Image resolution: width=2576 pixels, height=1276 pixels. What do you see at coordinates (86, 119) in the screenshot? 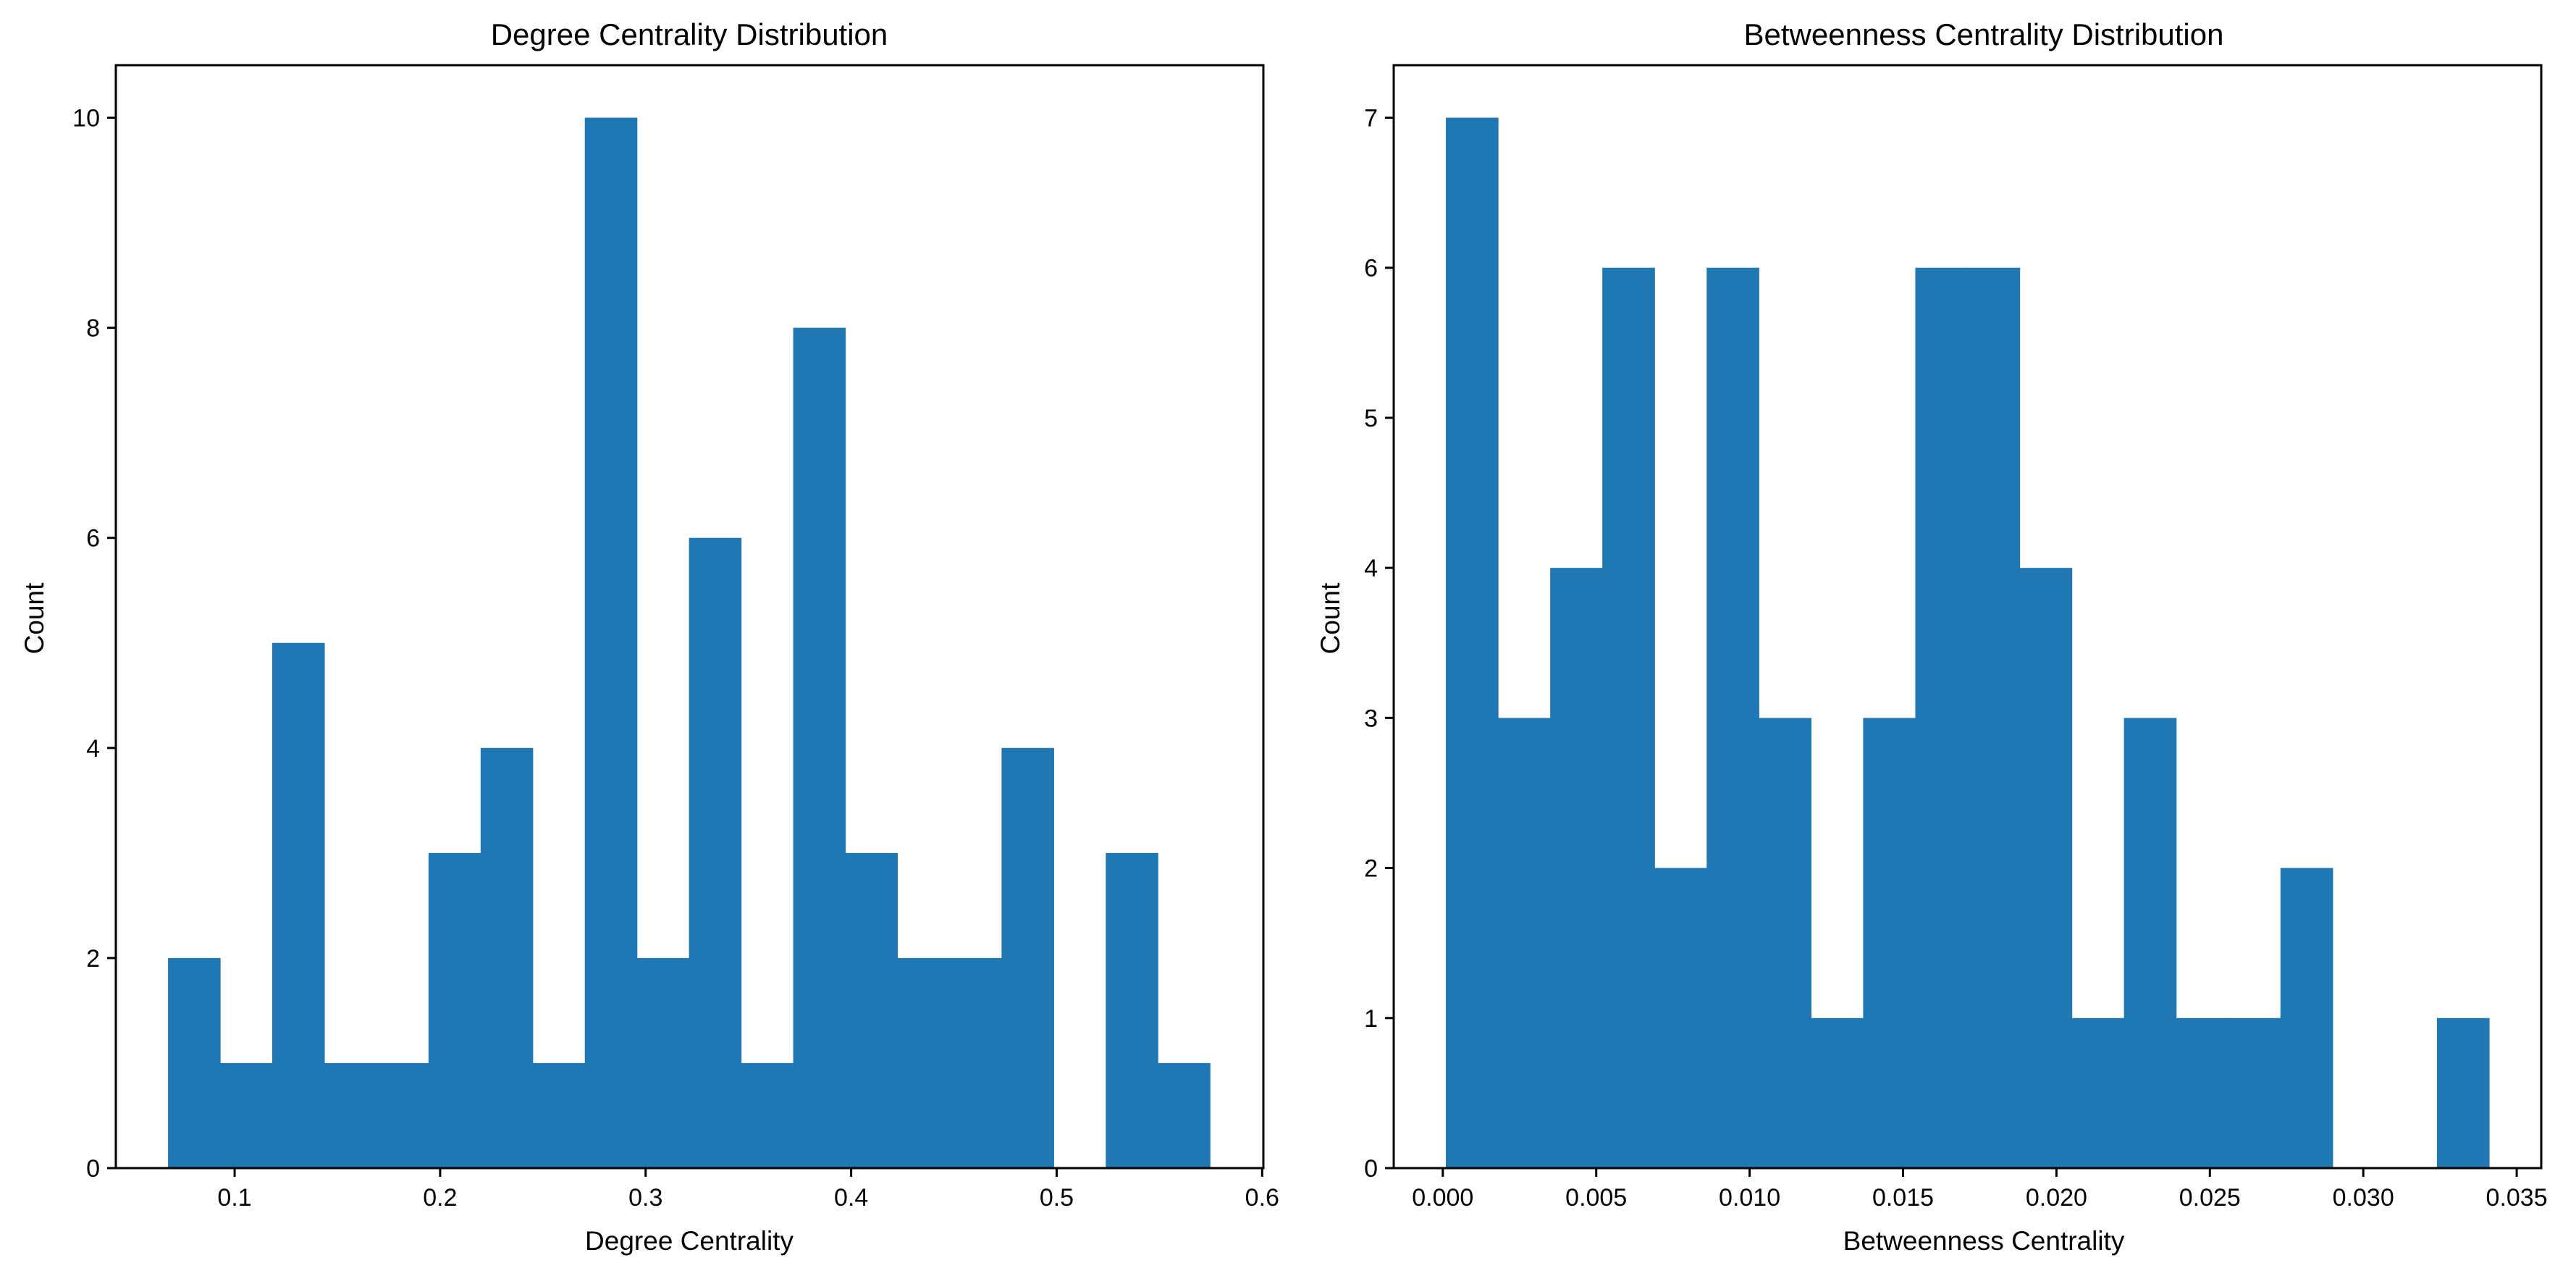
I see `y-tick-label: 10` at bounding box center [86, 119].